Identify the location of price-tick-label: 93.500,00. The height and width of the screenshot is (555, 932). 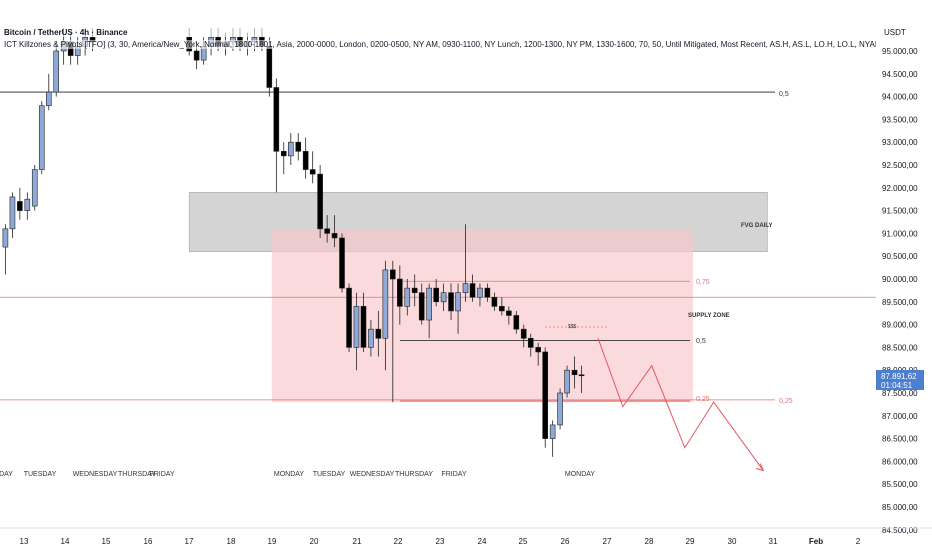
(900, 119).